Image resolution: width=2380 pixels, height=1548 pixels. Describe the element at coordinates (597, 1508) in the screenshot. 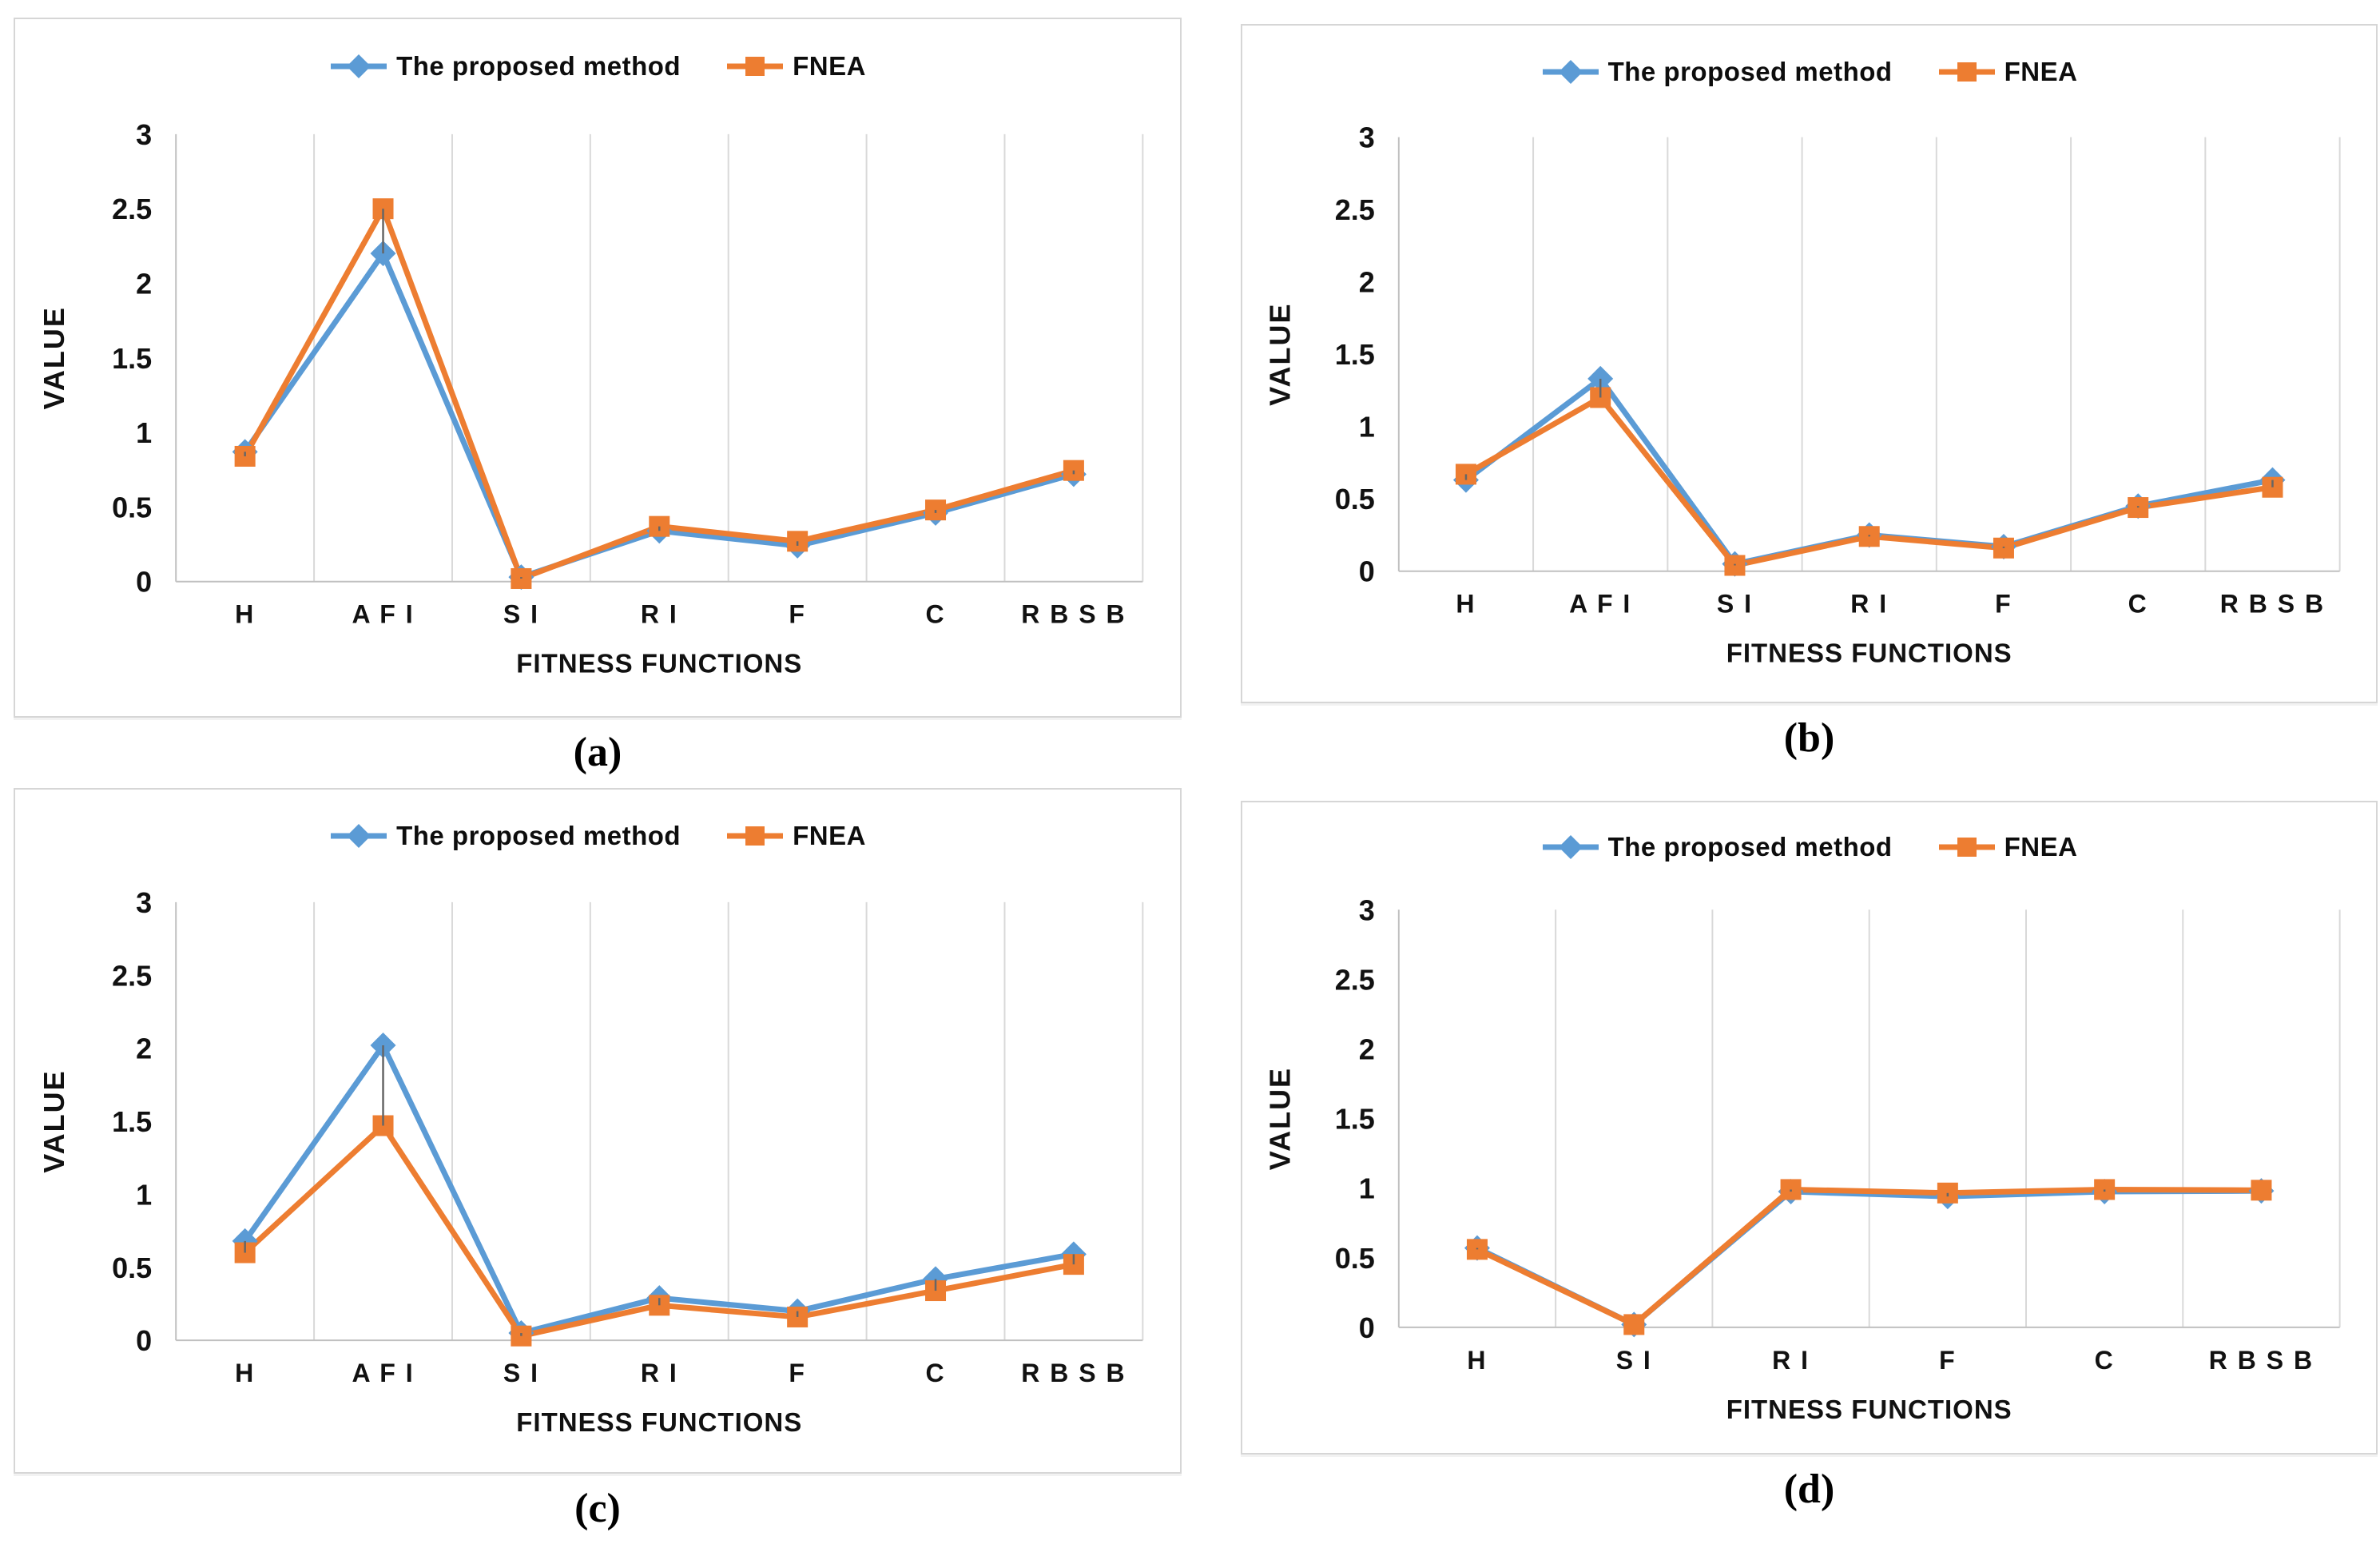

I see `chart-caption: (c)` at that location.